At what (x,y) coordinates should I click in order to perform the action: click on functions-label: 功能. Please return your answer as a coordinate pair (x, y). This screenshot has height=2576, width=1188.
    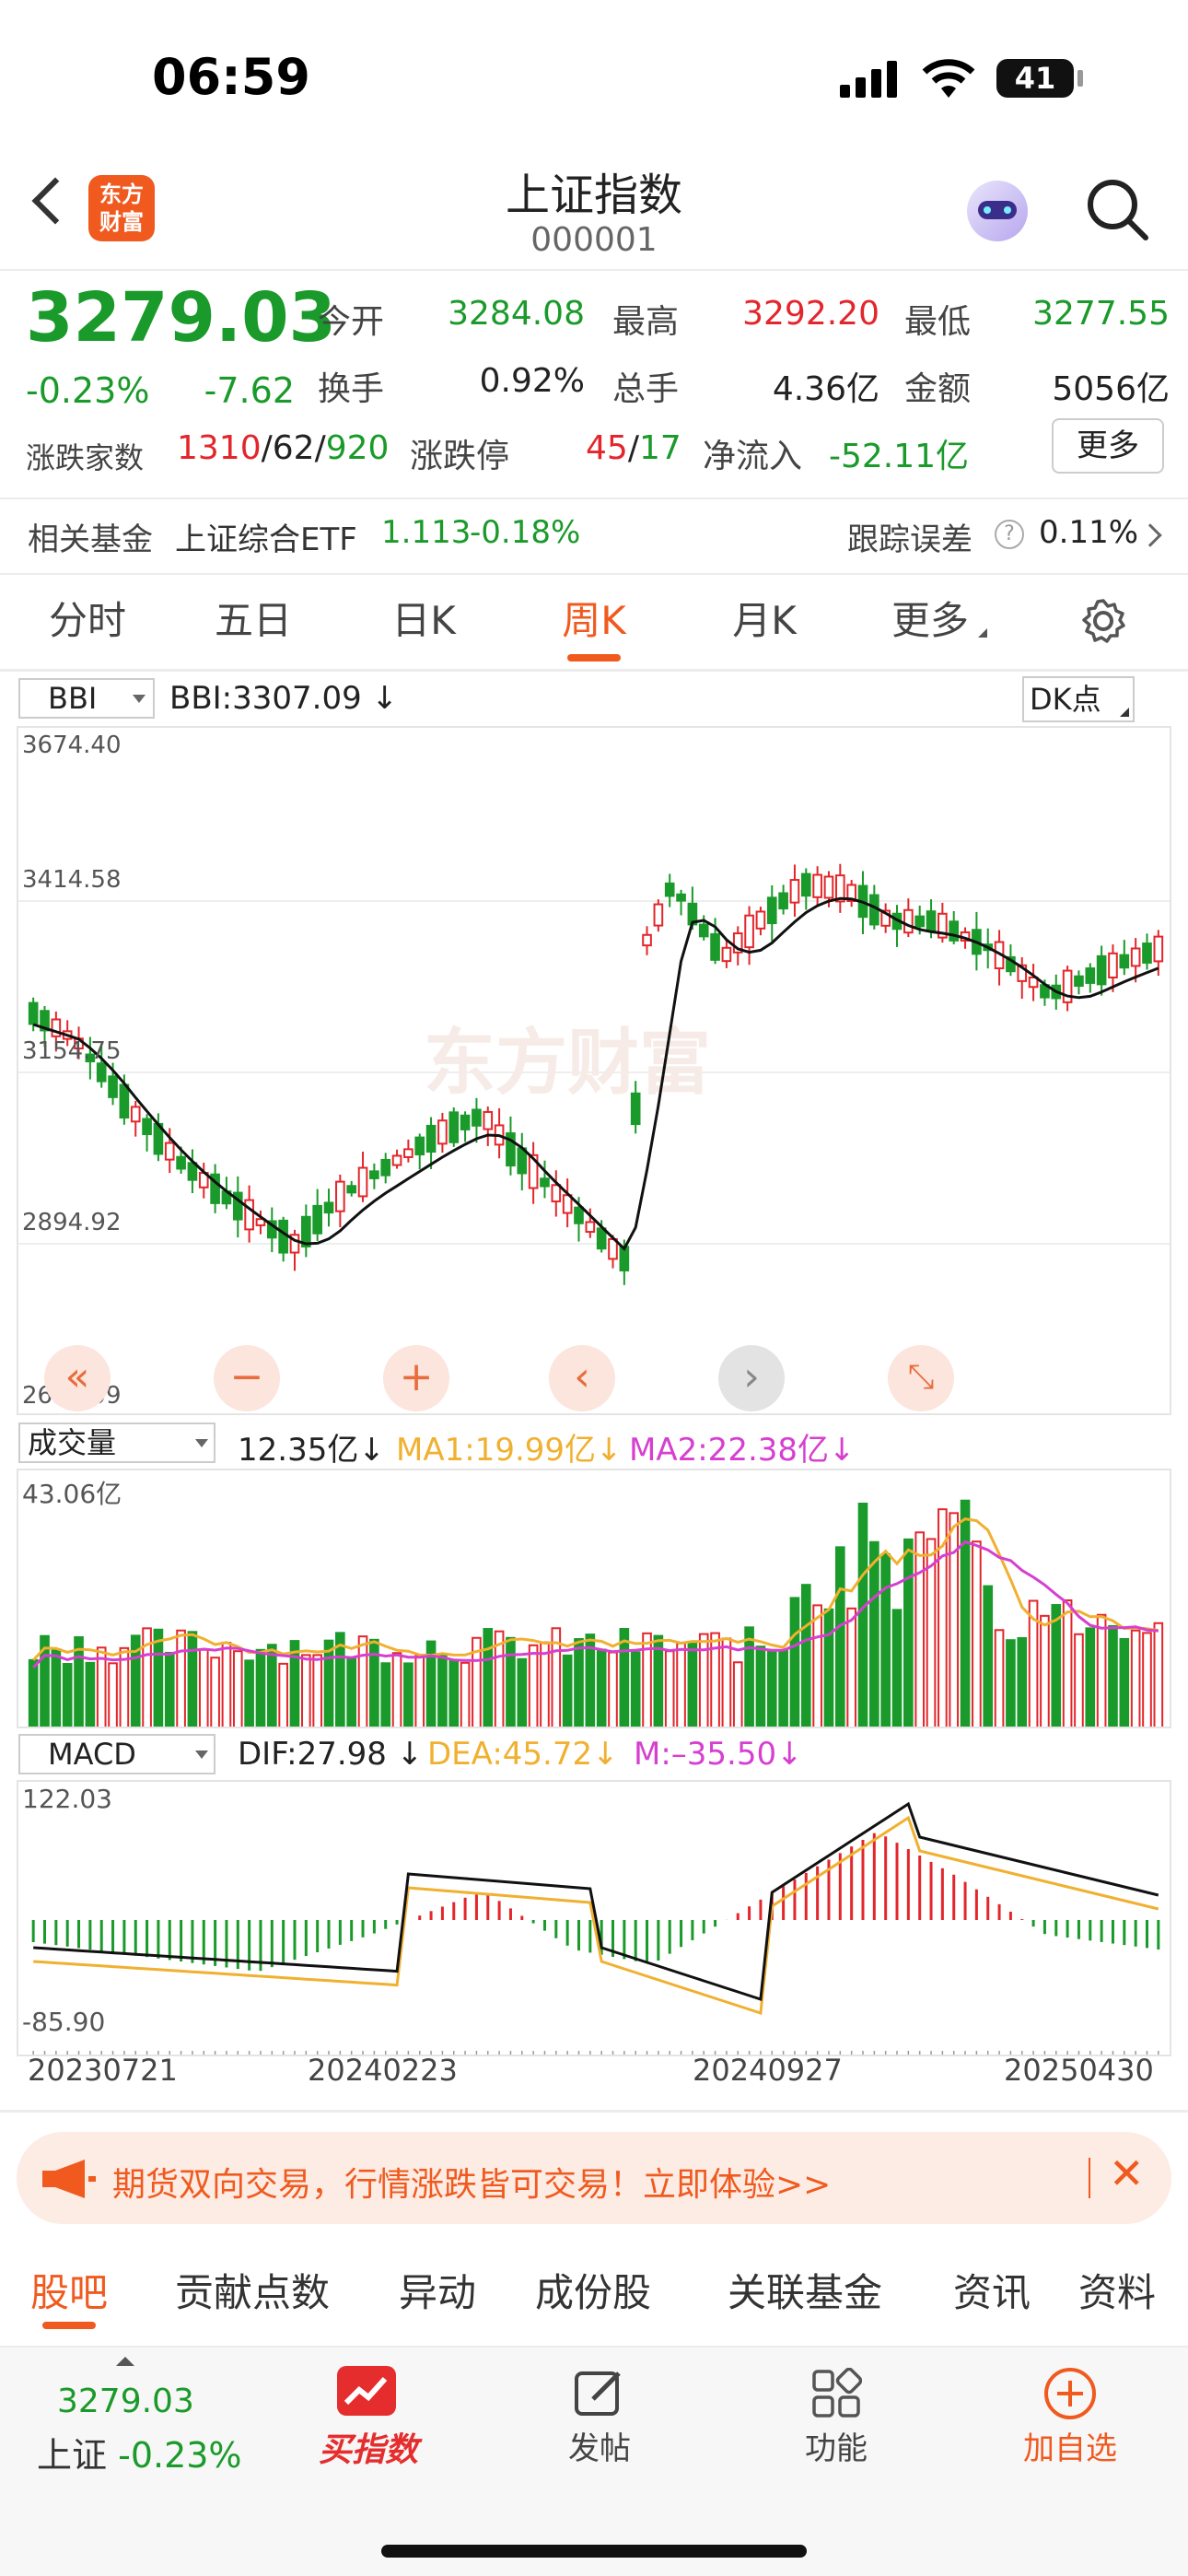
    Looking at the image, I should click on (836, 2448).